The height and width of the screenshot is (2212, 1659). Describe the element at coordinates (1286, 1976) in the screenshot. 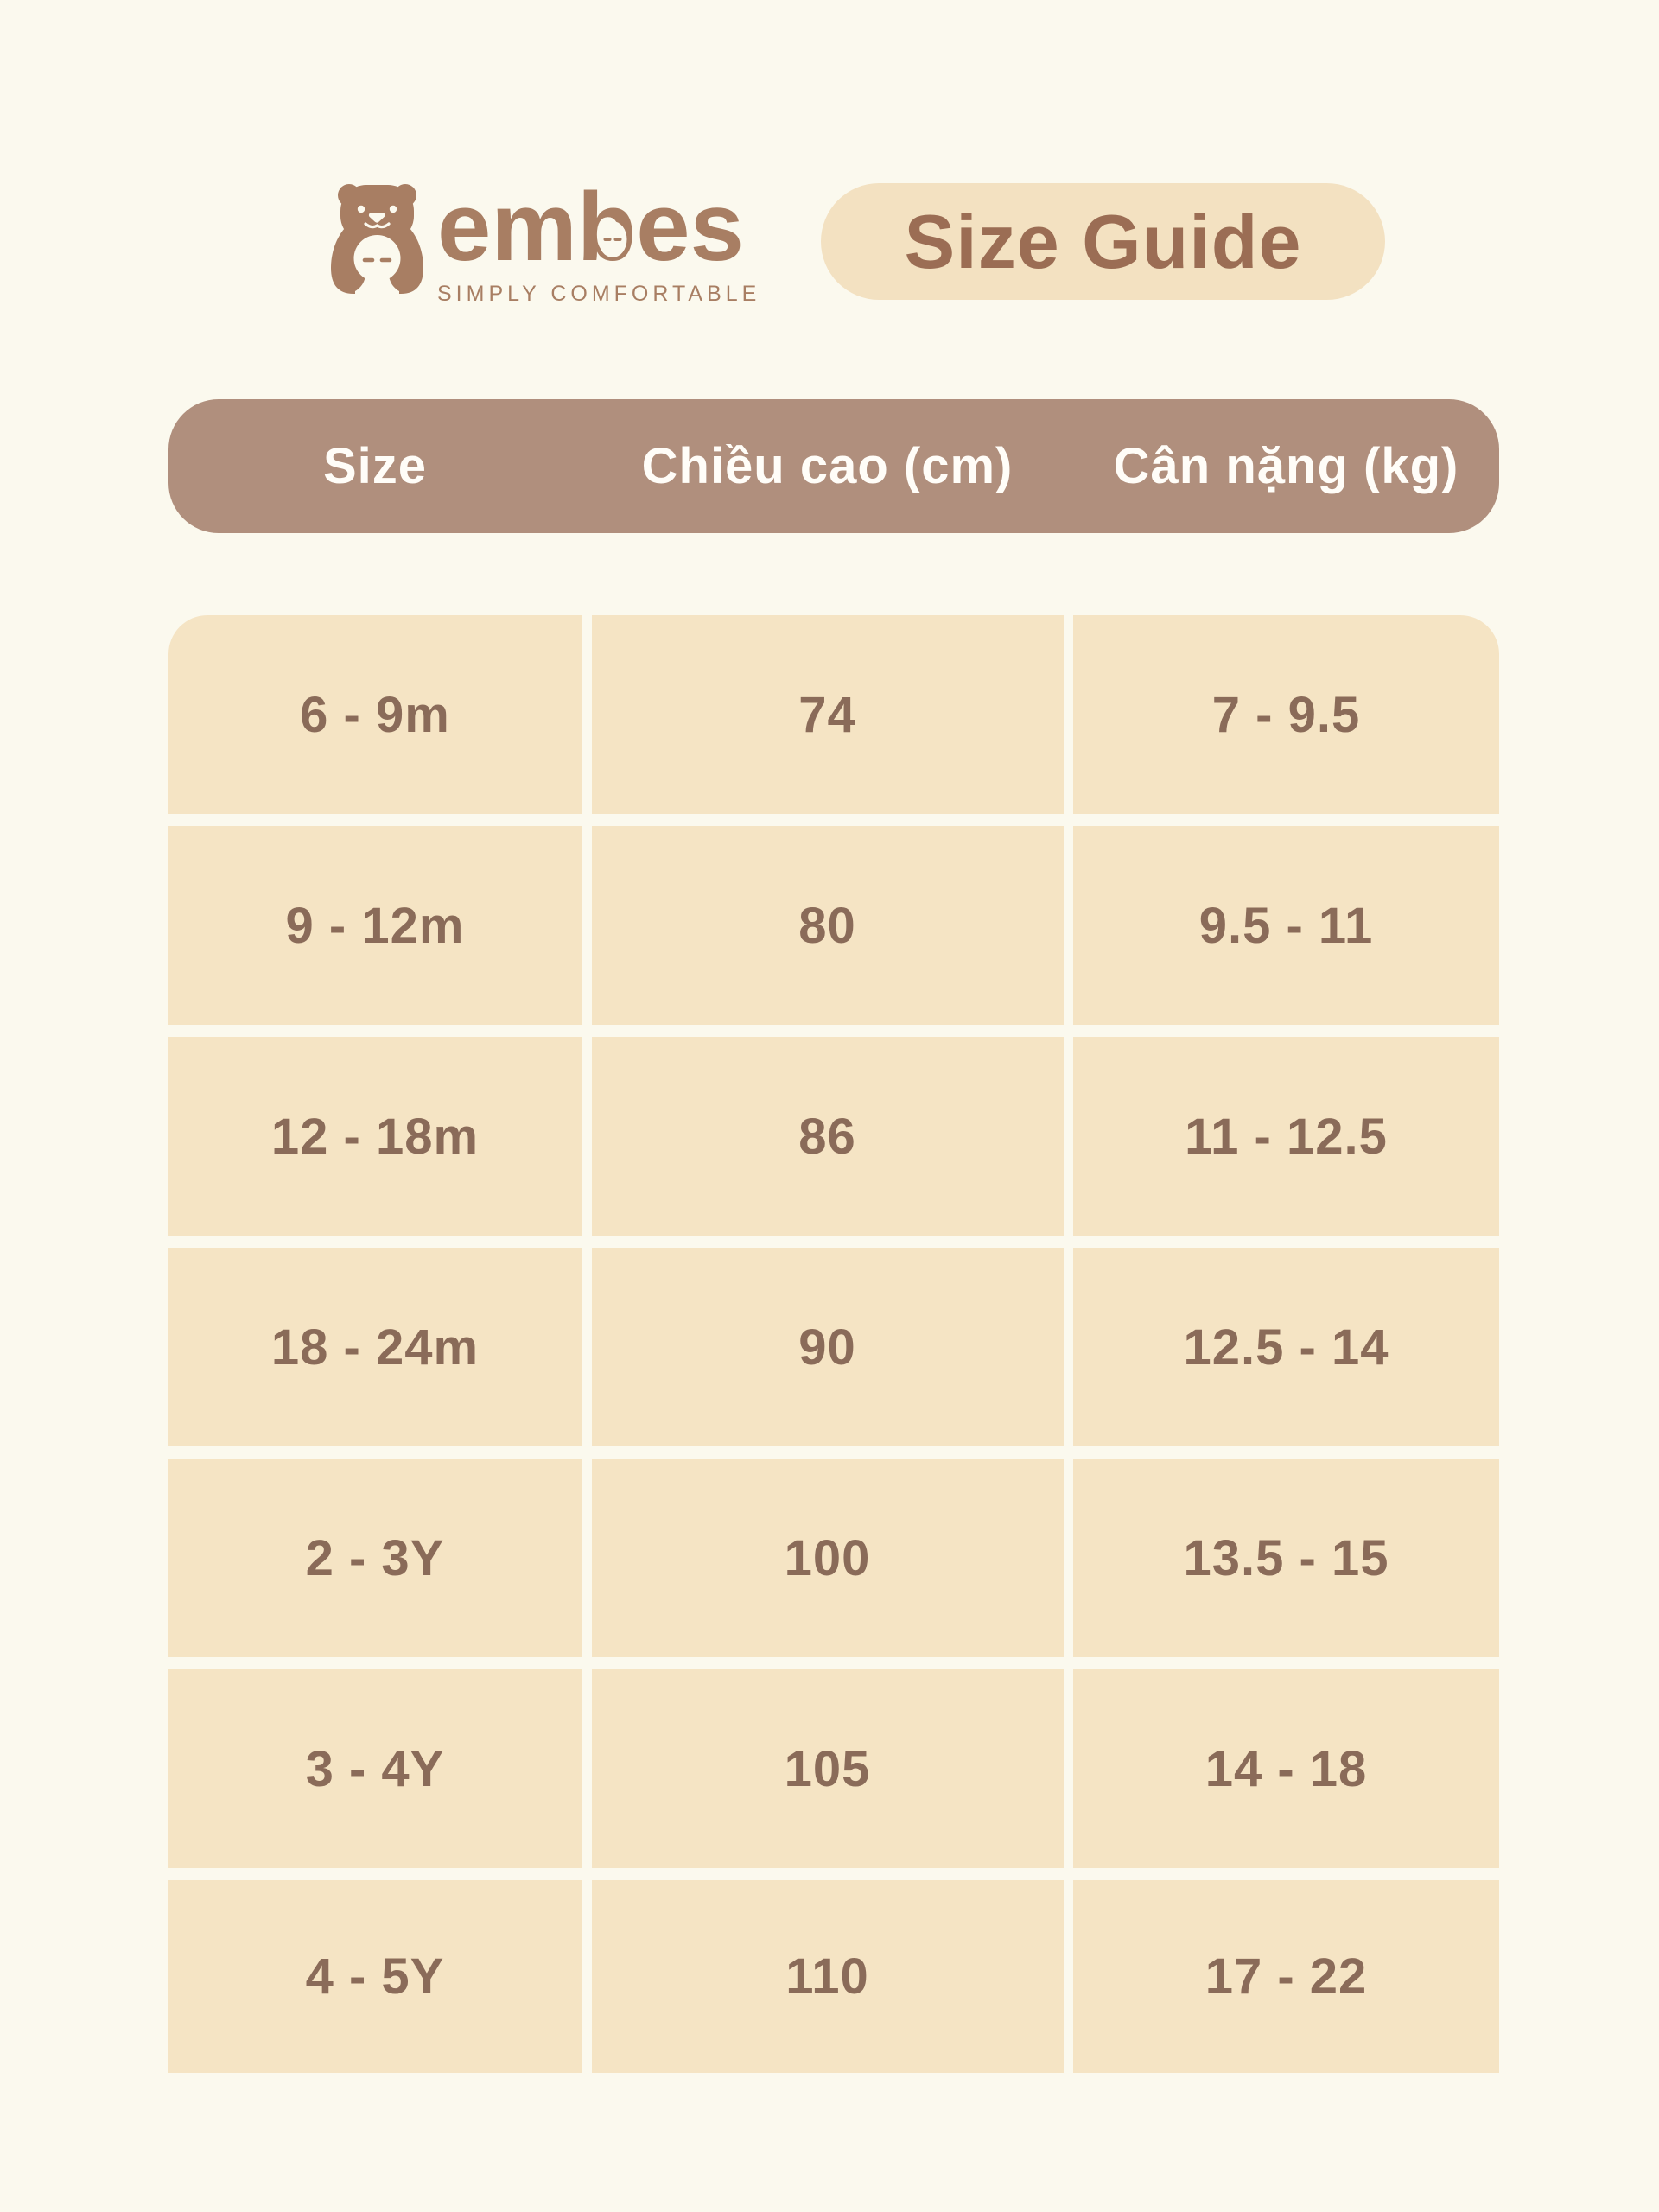

I see `table-cell-weight: 17 - 22` at that location.